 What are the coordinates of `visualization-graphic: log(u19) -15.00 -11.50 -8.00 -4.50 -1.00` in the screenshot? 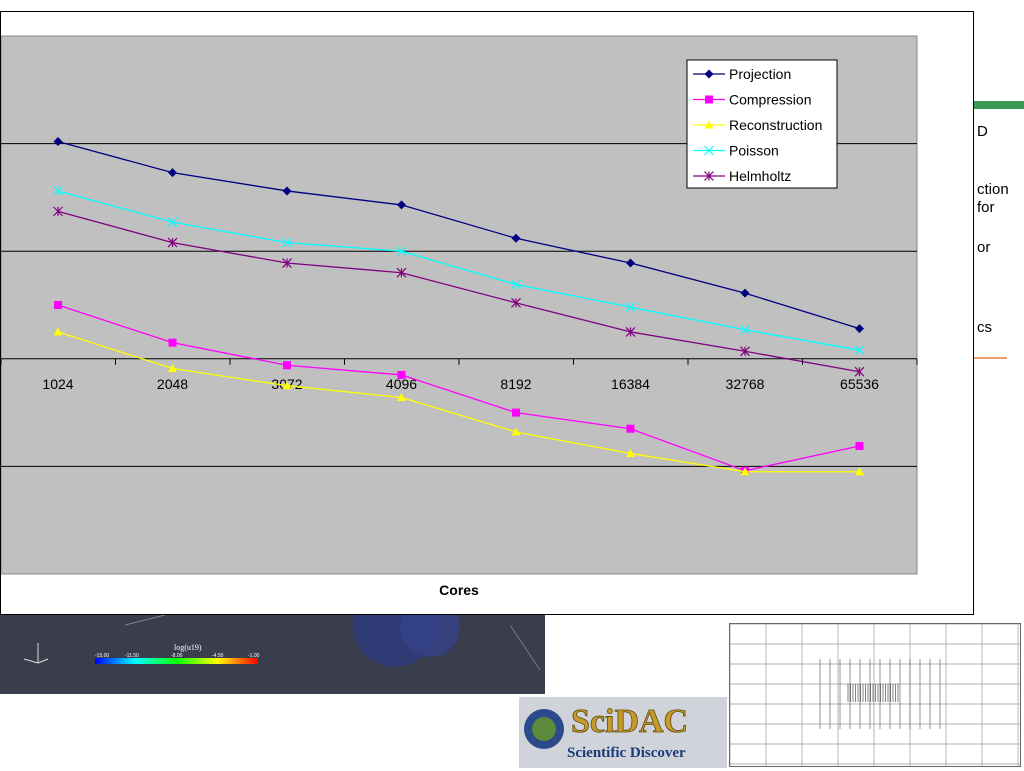 It's located at (282, 643).